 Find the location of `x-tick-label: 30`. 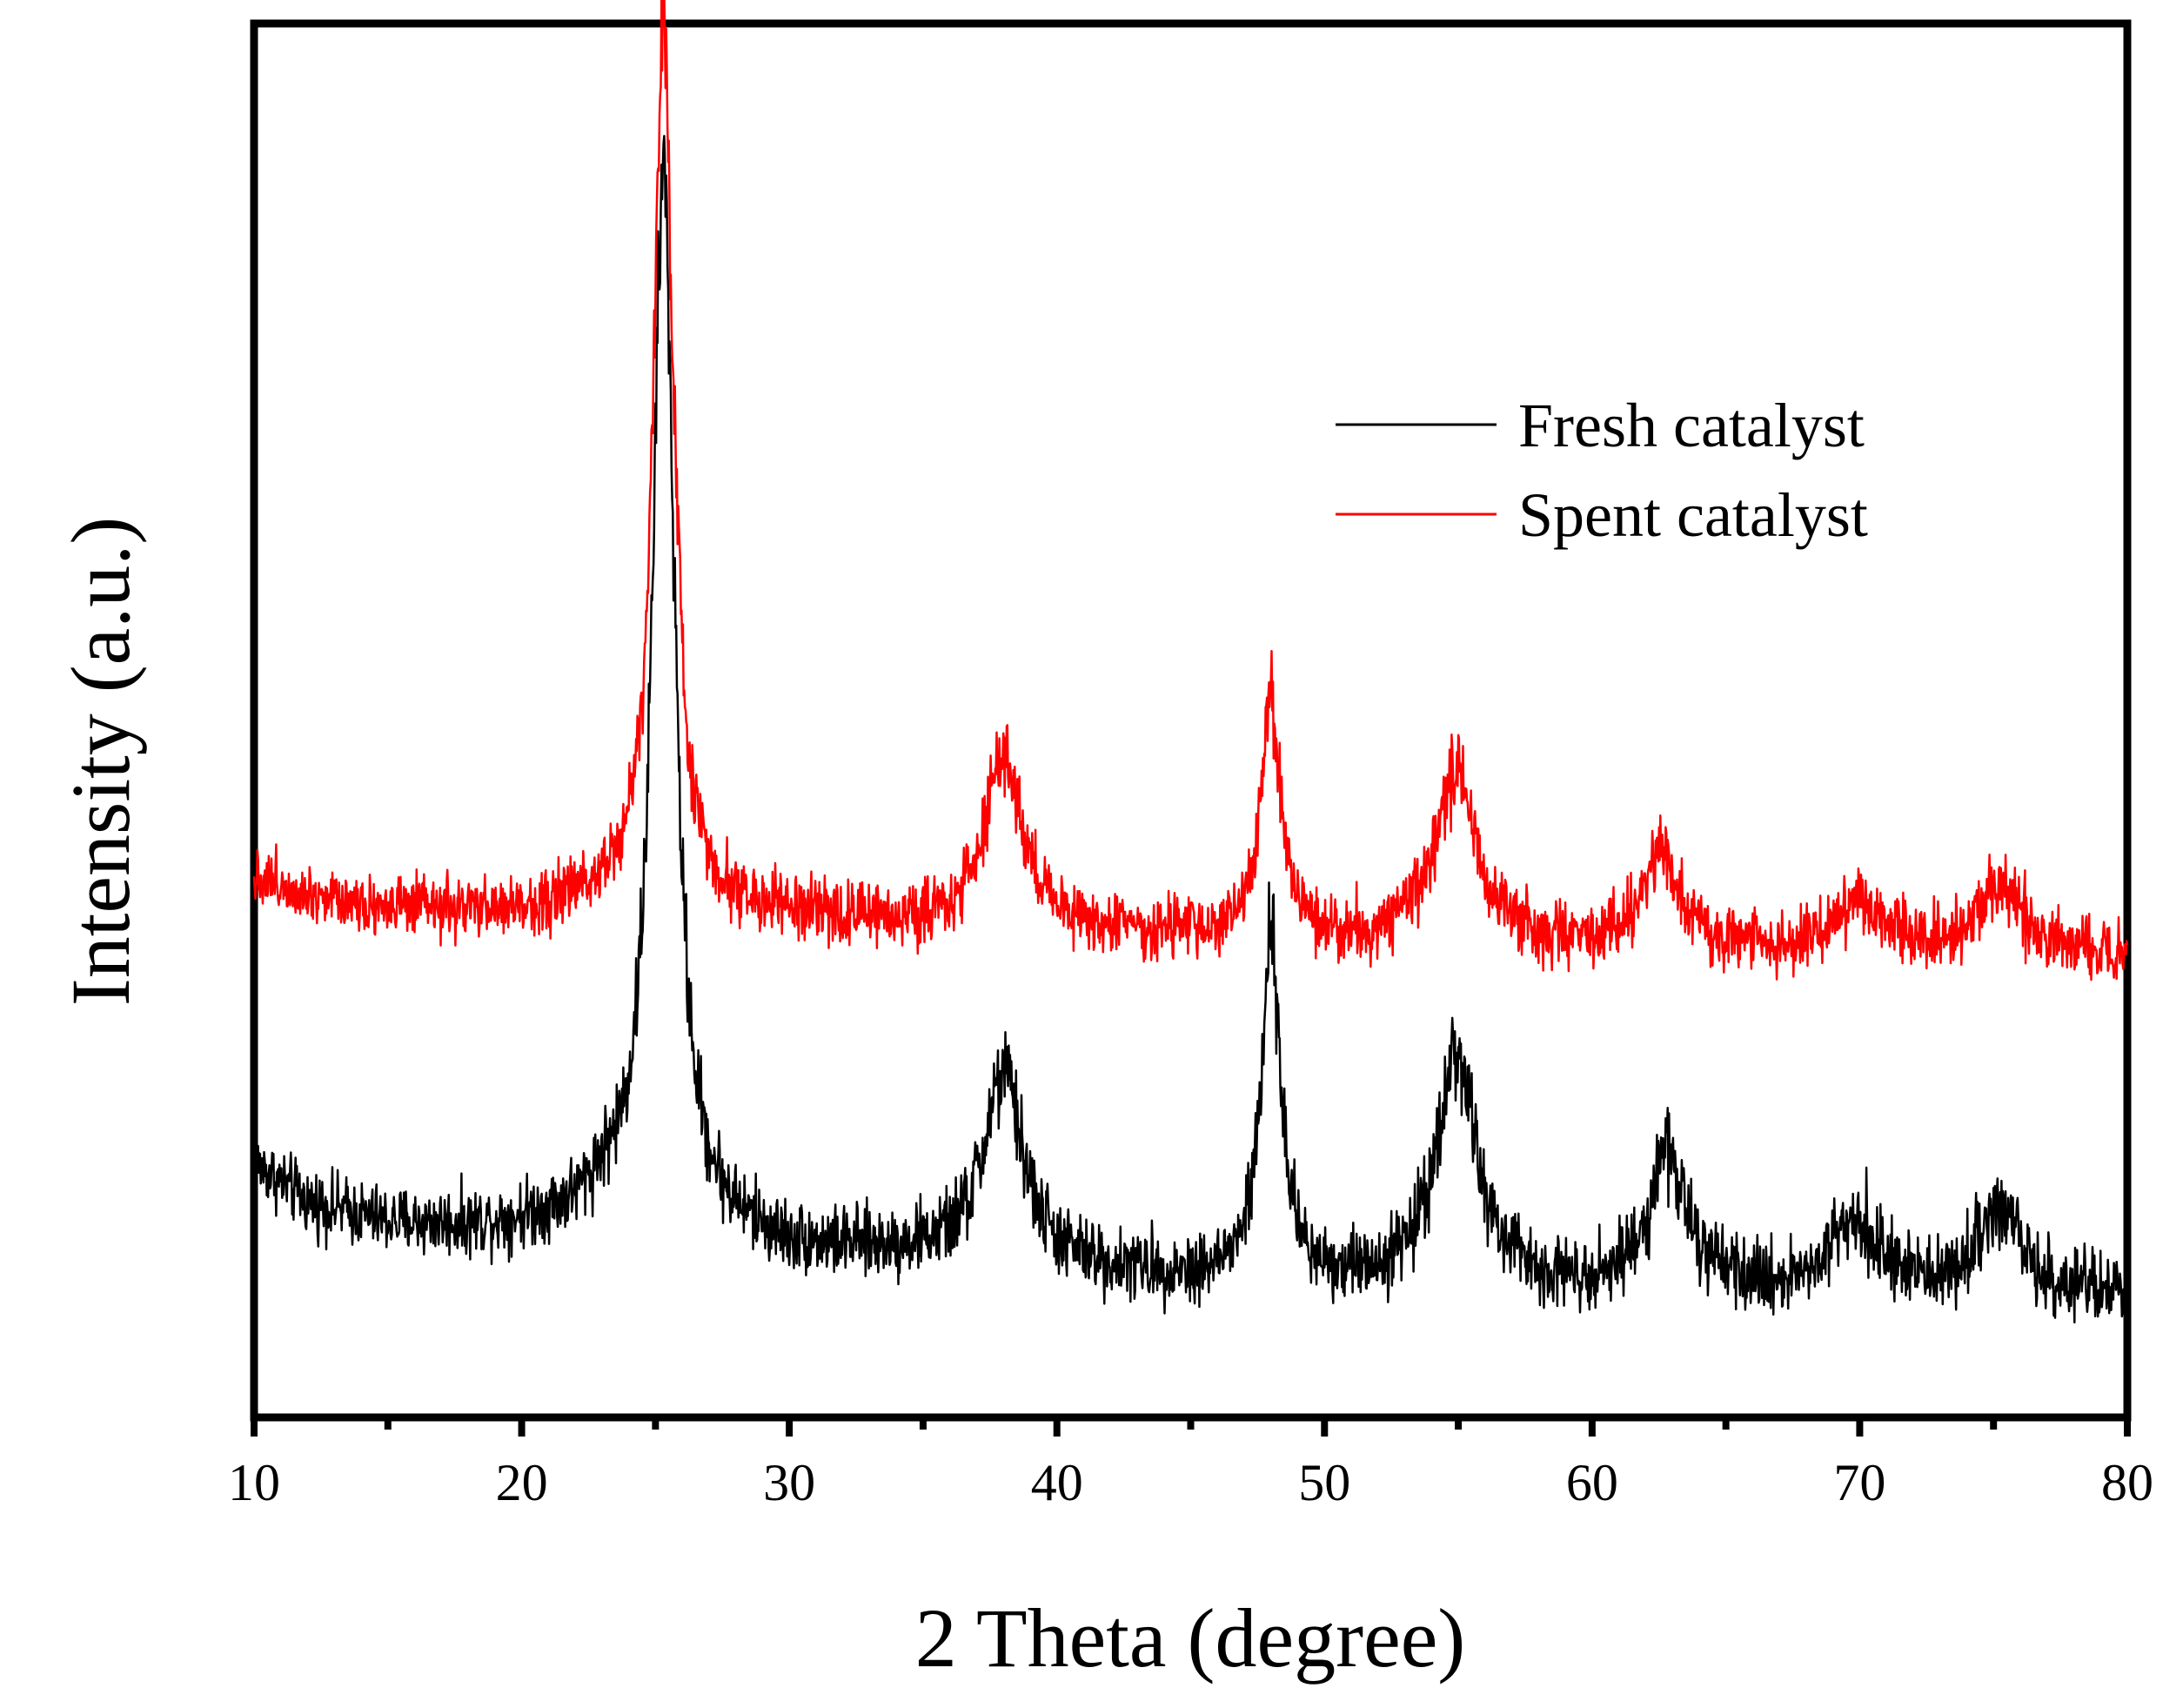

x-tick-label: 30 is located at coordinates (789, 1482).